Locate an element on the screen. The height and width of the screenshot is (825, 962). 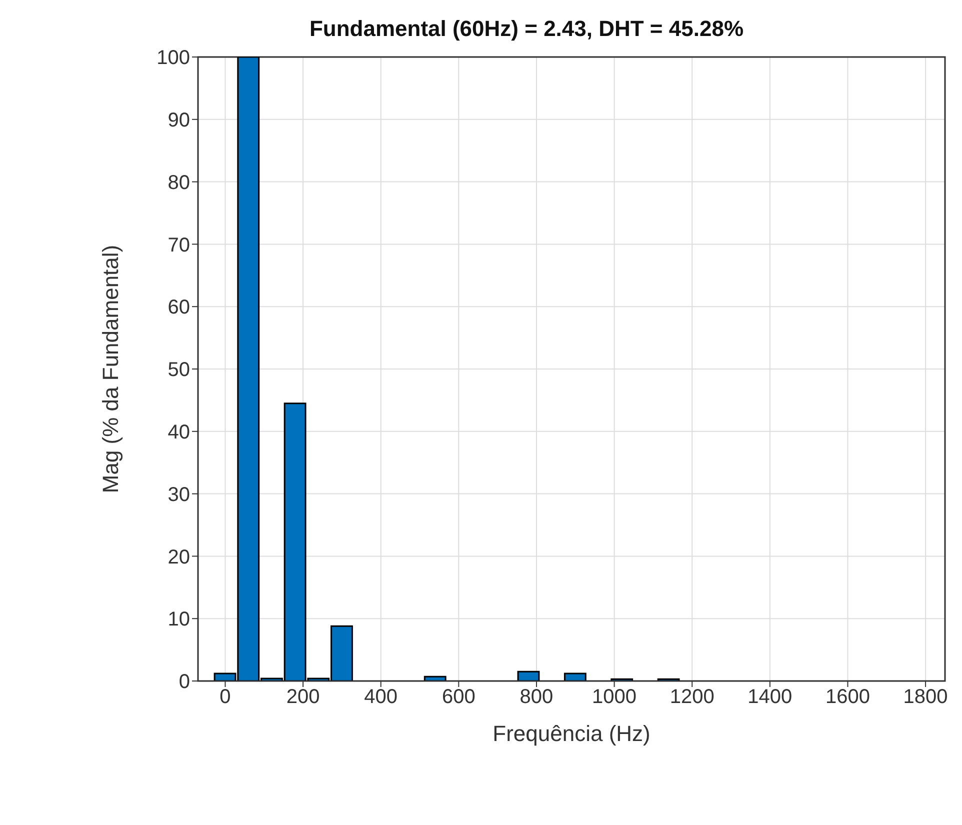
x-tick-label: 1200 is located at coordinates (692, 697).